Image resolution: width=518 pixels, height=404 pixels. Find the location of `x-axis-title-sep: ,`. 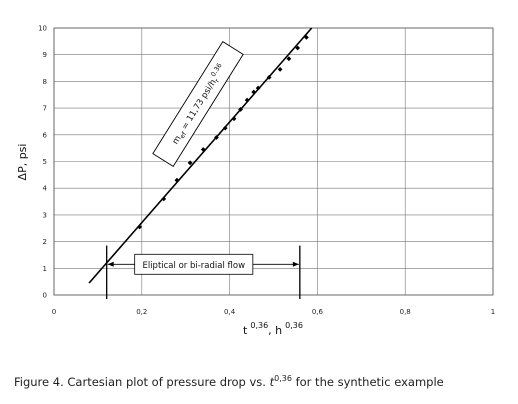

x-axis-title-sep: , is located at coordinates (271, 330).